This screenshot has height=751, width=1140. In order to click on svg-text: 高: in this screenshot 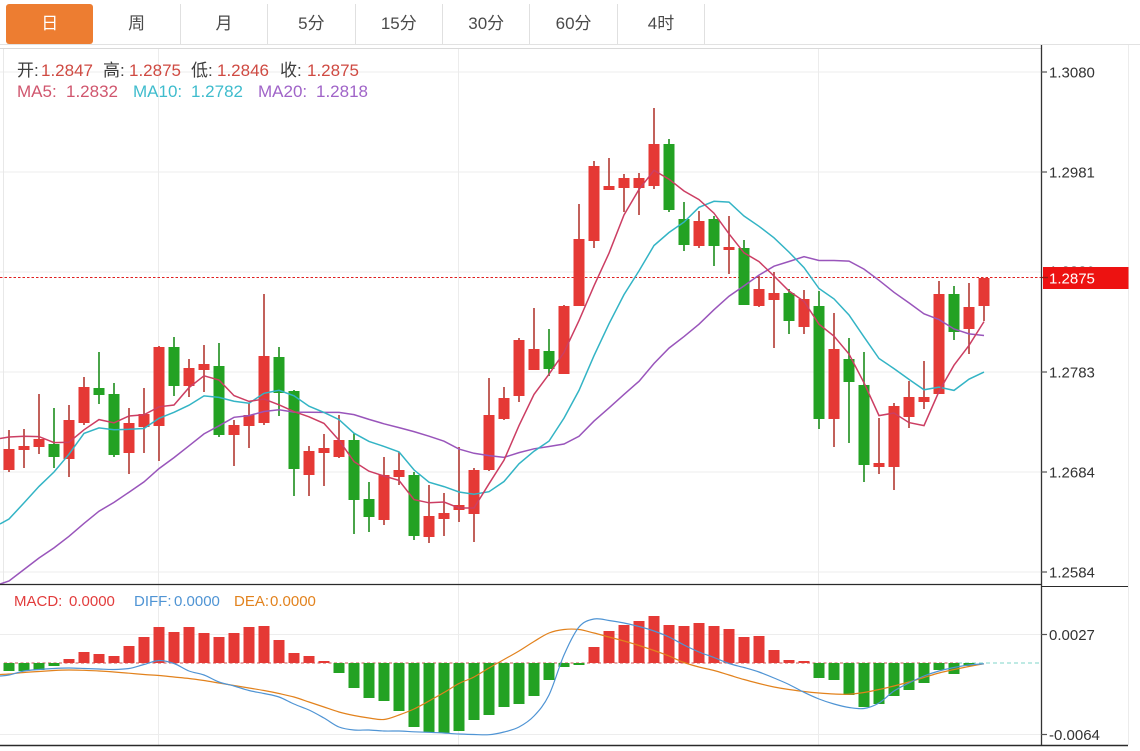, I will do `click(114, 70)`.